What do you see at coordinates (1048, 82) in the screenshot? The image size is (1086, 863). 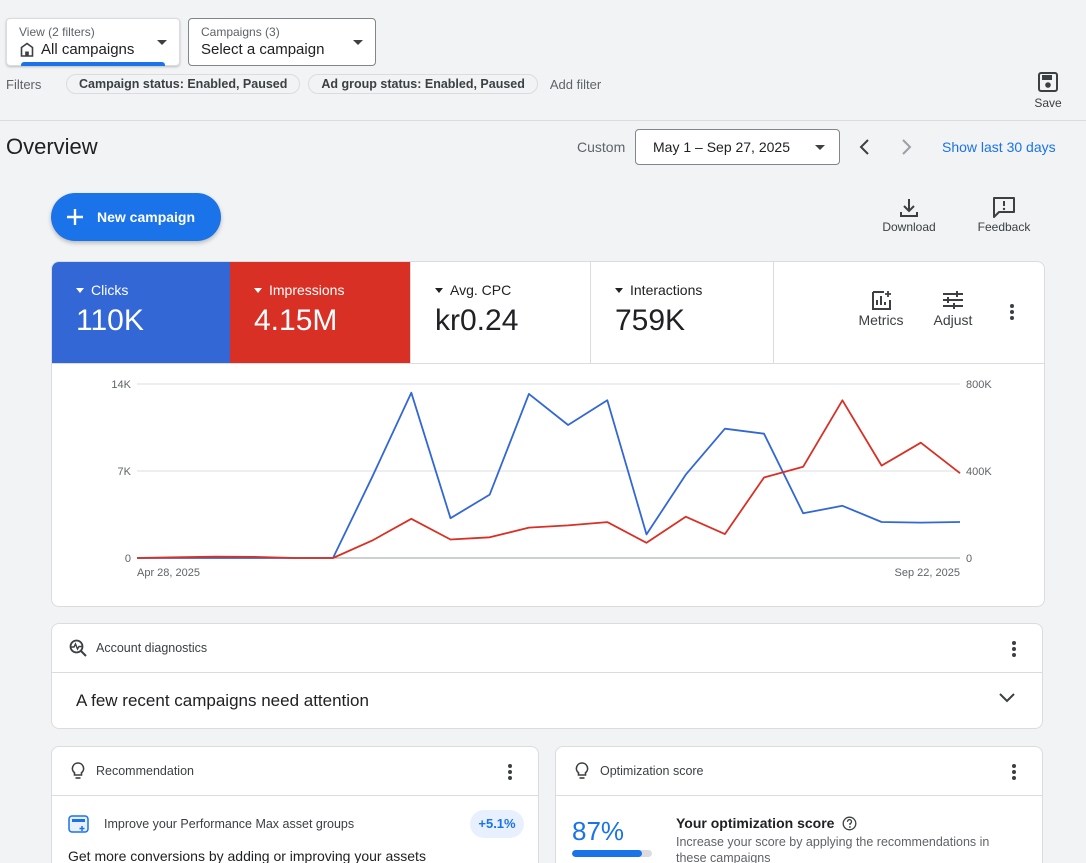 I see `save-icon` at bounding box center [1048, 82].